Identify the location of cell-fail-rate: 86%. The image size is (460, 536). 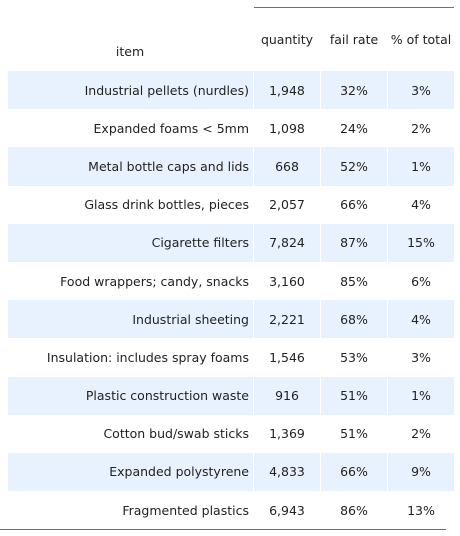
(354, 510).